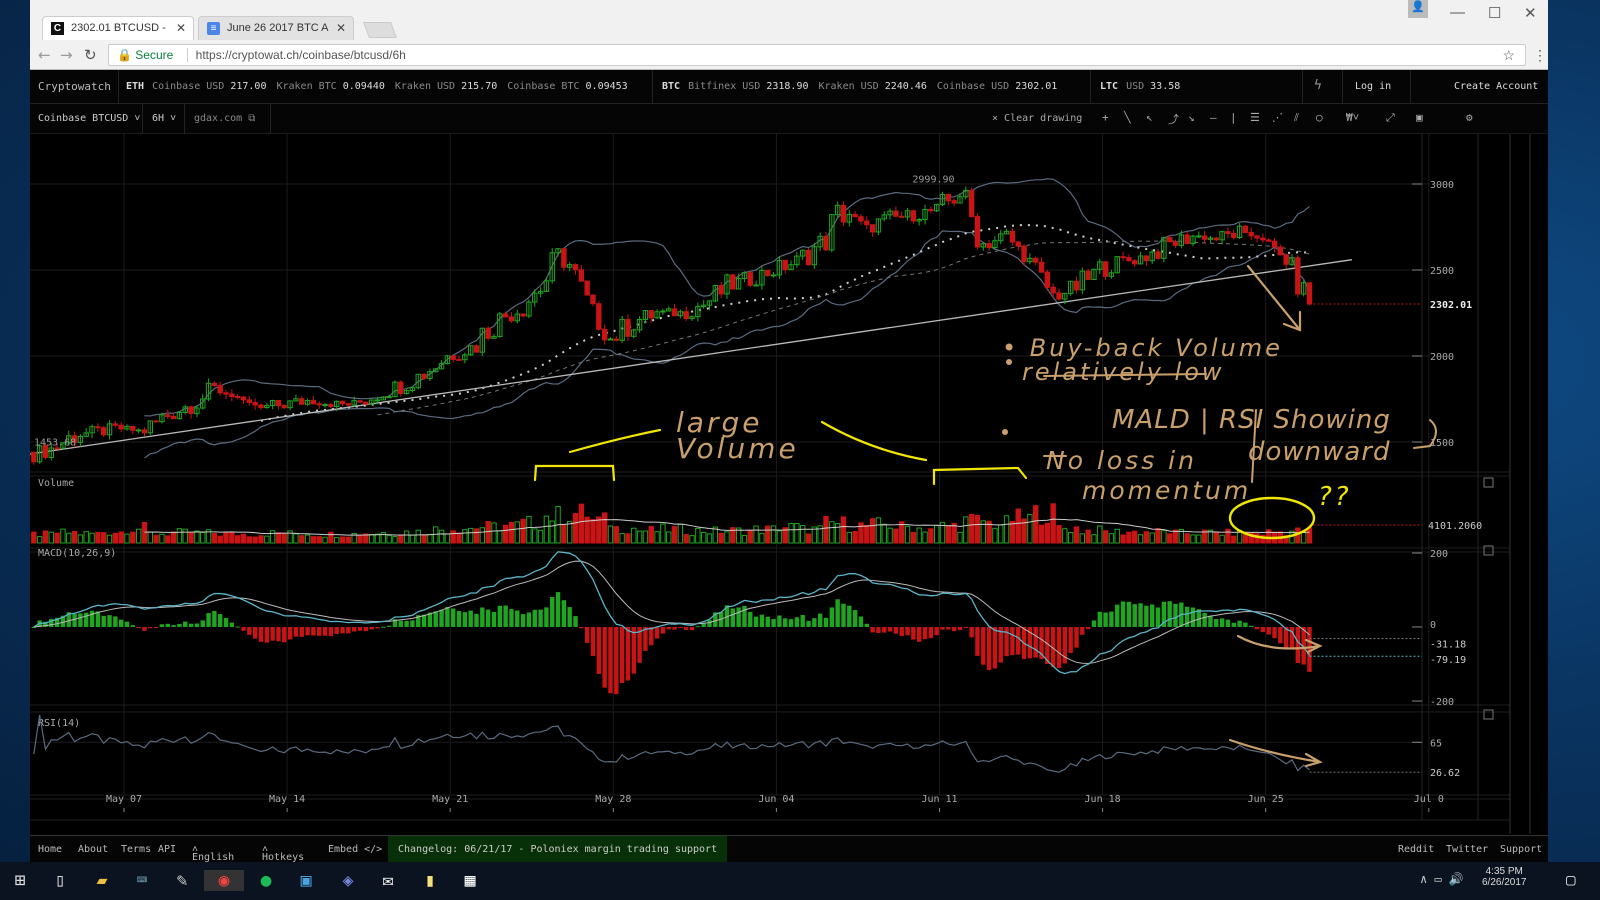 The height and width of the screenshot is (900, 1600). What do you see at coordinates (1504, 877) in the screenshot?
I see `clock: 4:35 PM 6/26/2017` at bounding box center [1504, 877].